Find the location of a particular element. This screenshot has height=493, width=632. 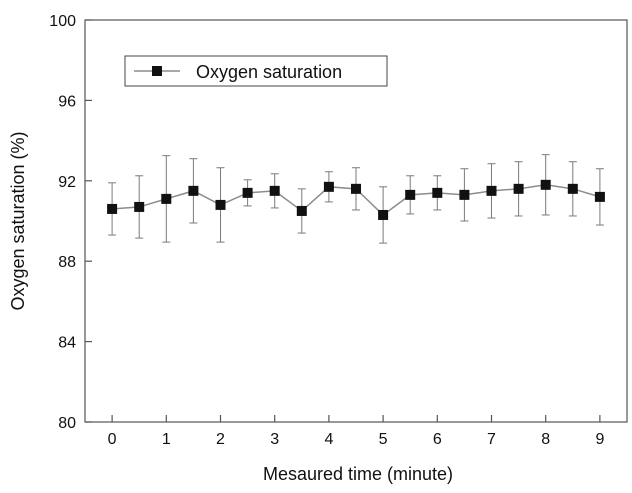

legend-marker is located at coordinates (157, 71).